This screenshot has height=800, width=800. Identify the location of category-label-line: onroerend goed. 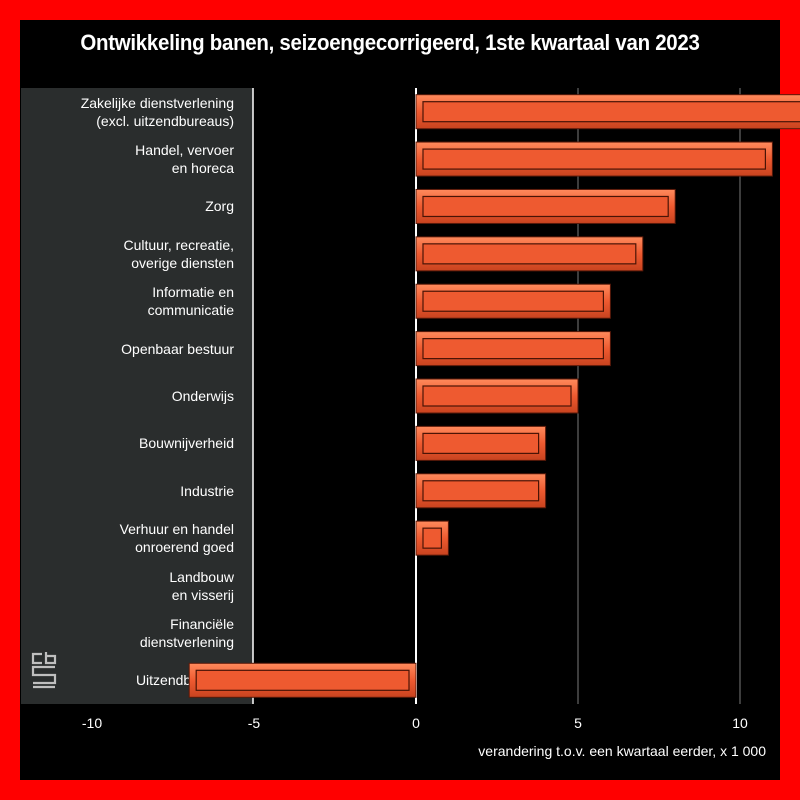
(184, 547).